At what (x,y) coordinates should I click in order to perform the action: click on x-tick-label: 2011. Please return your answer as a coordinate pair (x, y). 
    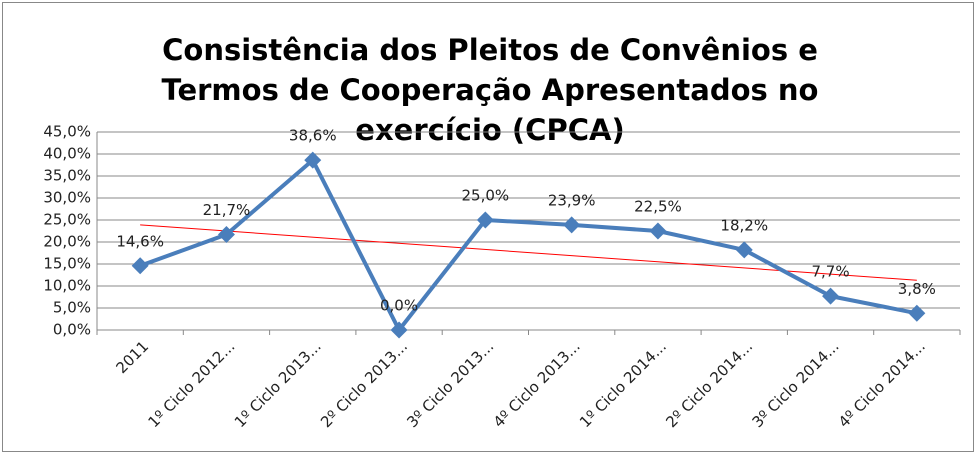
    Looking at the image, I should click on (132, 357).